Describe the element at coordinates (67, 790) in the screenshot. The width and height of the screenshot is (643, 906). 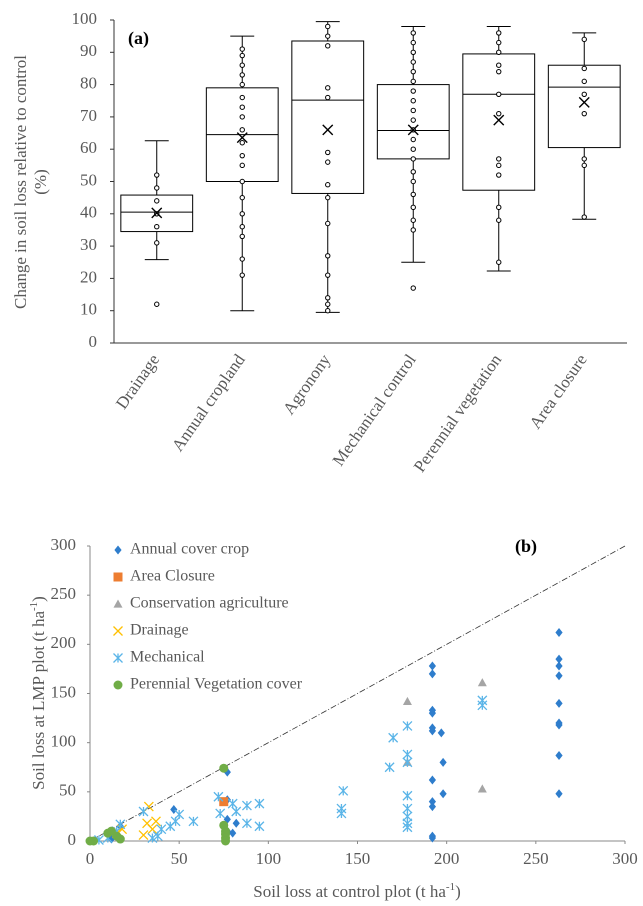
I see `y-tick-label: 50` at that location.